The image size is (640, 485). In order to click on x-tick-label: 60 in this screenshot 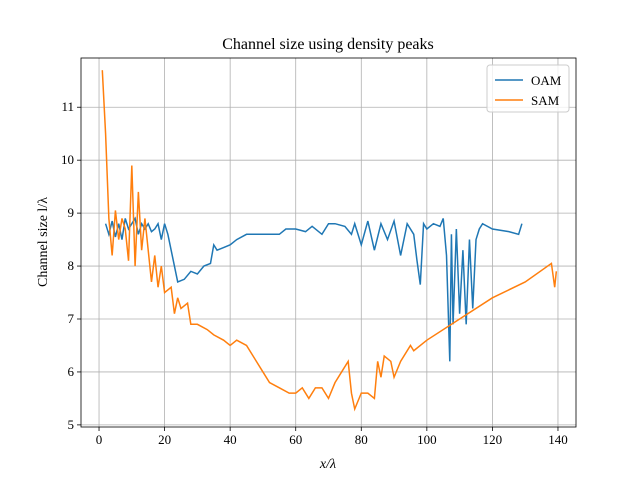, I will do `click(295, 439)`.